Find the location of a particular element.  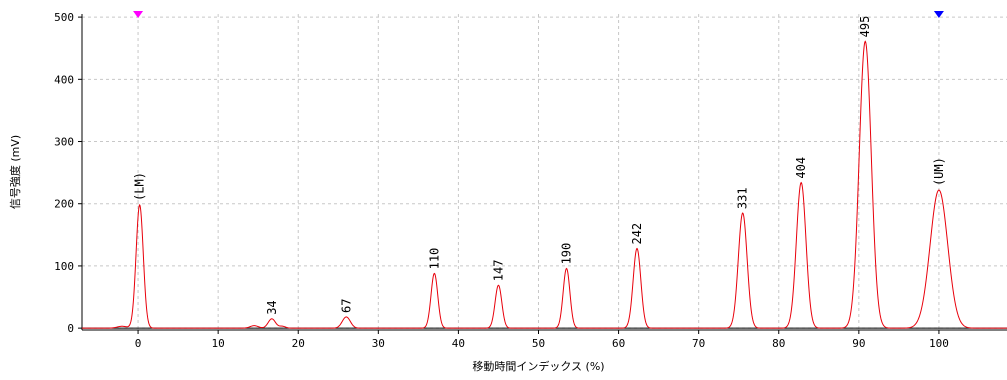

y-axis-title: 信号強度 (mV) is located at coordinates (15, 172).